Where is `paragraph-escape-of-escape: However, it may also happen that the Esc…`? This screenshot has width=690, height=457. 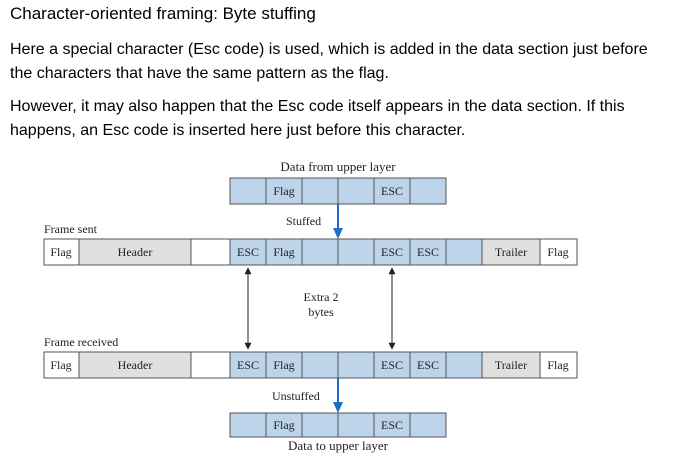 paragraph-escape-of-escape: However, it may also happen that the Esc… is located at coordinates (317, 118).